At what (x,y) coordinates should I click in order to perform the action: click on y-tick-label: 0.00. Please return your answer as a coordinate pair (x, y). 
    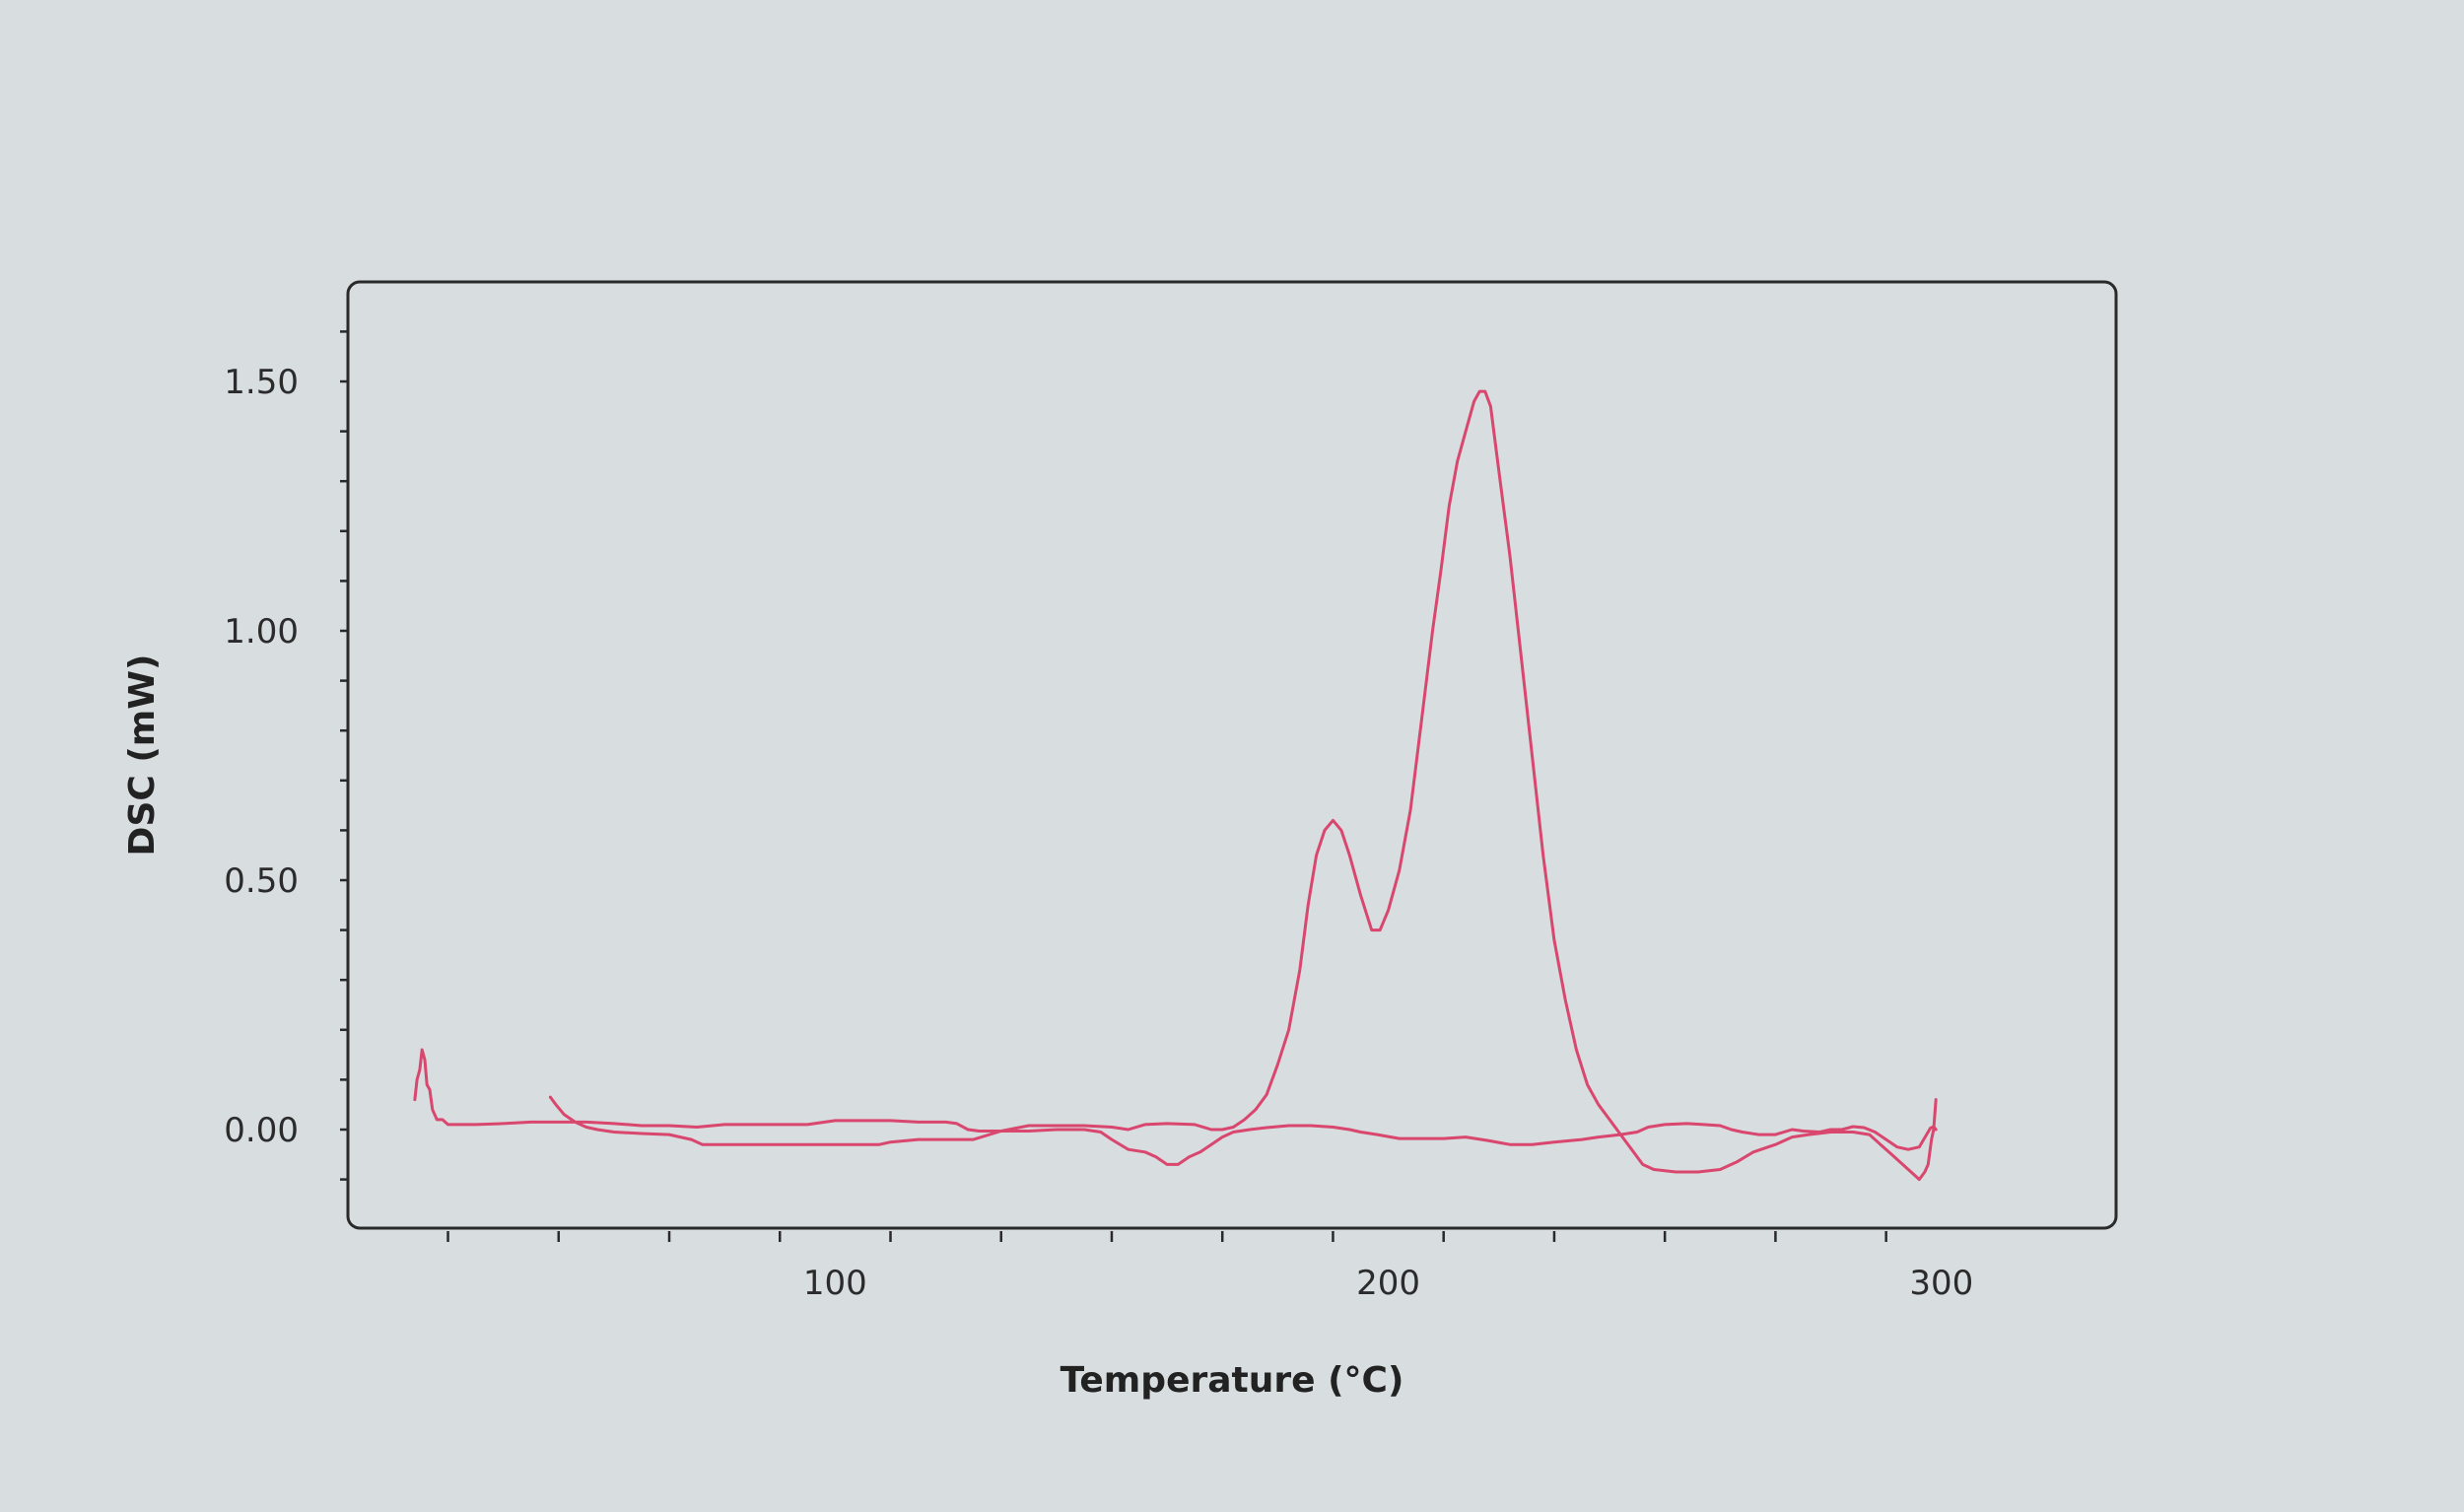
    Looking at the image, I should click on (261, 1130).